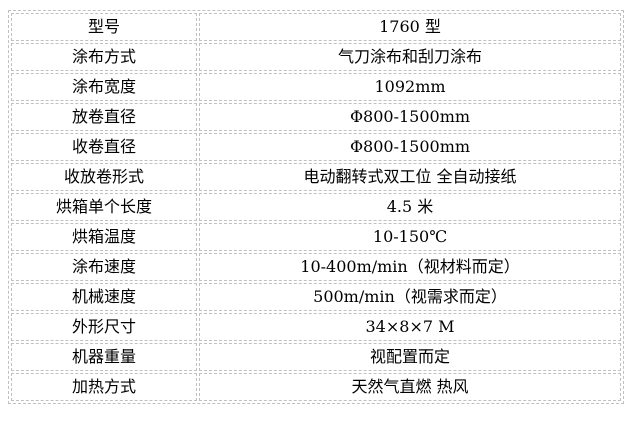  What do you see at coordinates (410, 327) in the screenshot?
I see `spec-value-dimensions: 34×8×7 M` at bounding box center [410, 327].